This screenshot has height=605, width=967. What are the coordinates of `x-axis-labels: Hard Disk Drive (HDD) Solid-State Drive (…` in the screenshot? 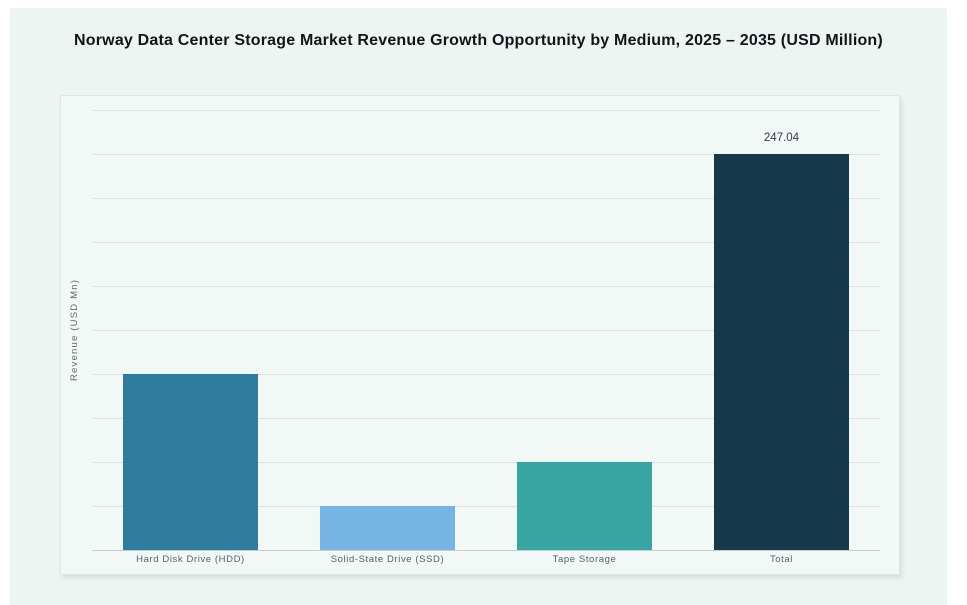 It's located at (486, 559).